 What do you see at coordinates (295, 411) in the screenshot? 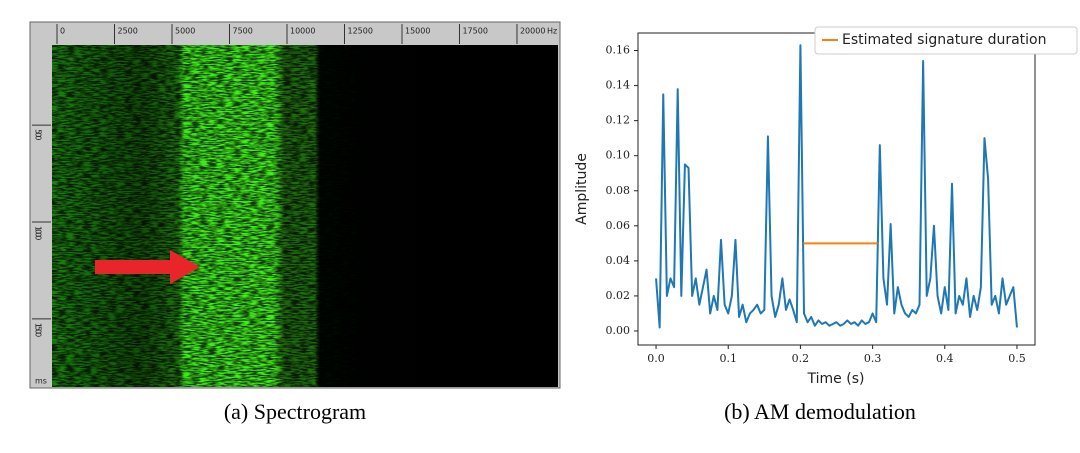
I see `caption: (a) Spectrogram` at bounding box center [295, 411].